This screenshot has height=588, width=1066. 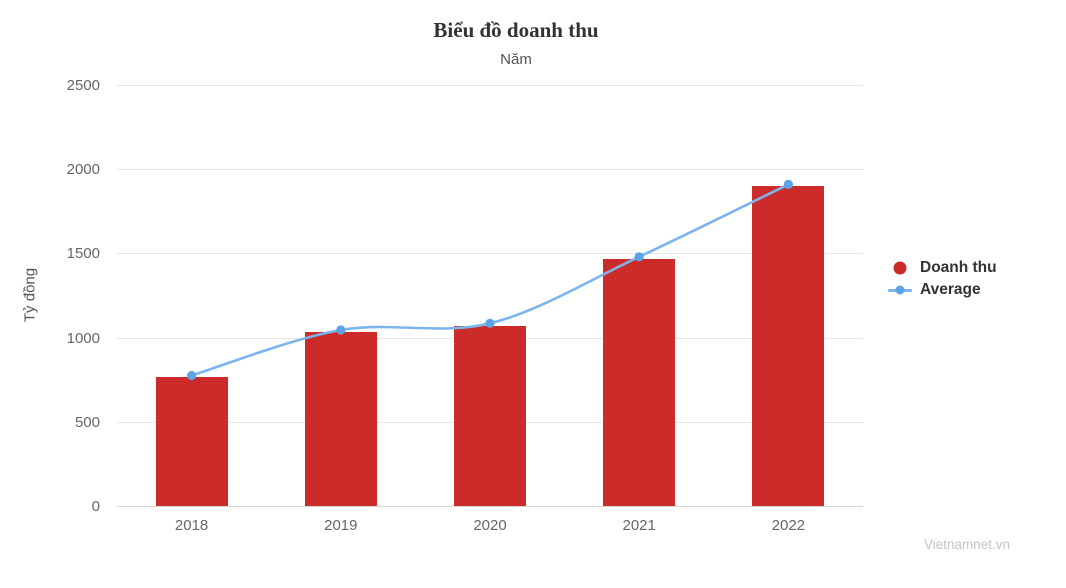 What do you see at coordinates (788, 184) in the screenshot?
I see `average-point-2022` at bounding box center [788, 184].